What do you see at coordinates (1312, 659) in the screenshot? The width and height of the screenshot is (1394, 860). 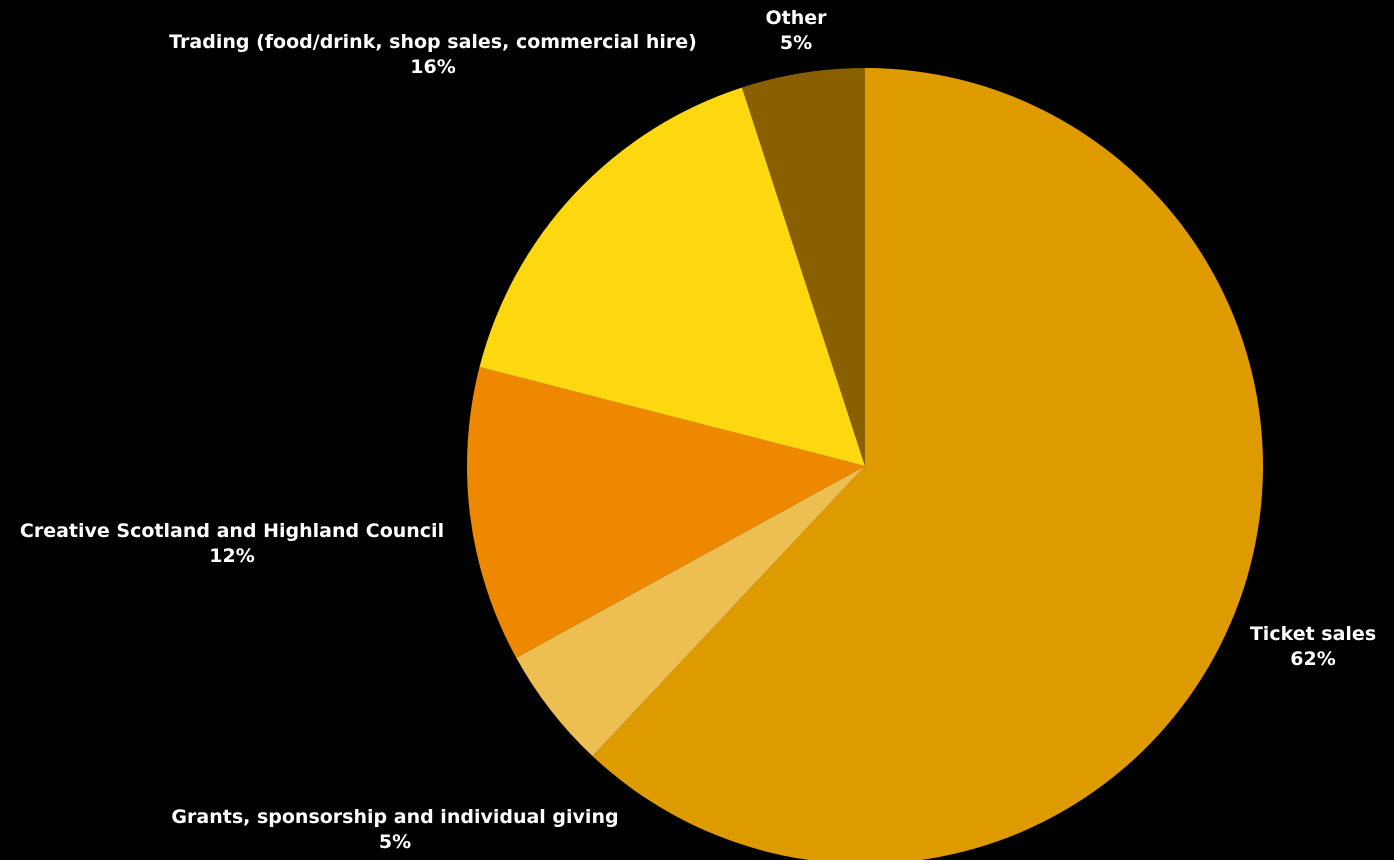 I see `slice-label-value: 62%` at bounding box center [1312, 659].